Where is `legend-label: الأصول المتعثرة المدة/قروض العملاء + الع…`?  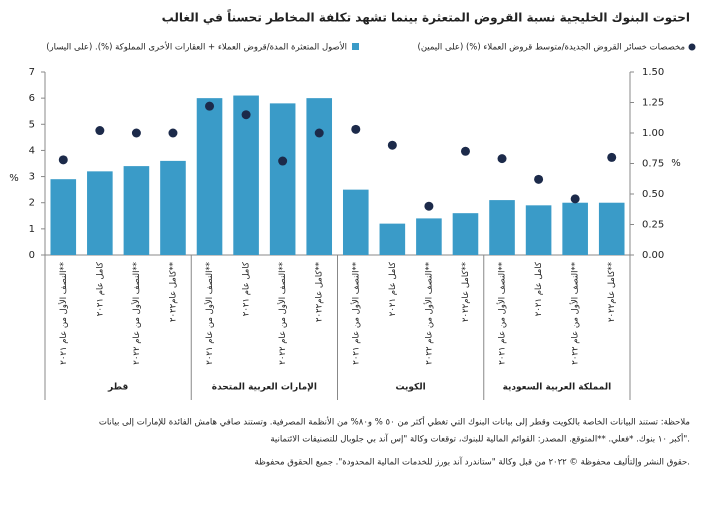 legend-label: الأصول المتعثرة المدة/قروض العملاء + الع… is located at coordinates (196, 47).